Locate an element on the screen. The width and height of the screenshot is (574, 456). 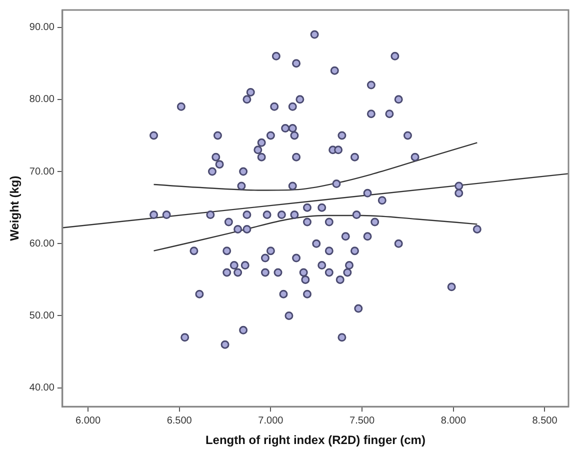
y-tick-label: 40.00 is located at coordinates (42, 388).